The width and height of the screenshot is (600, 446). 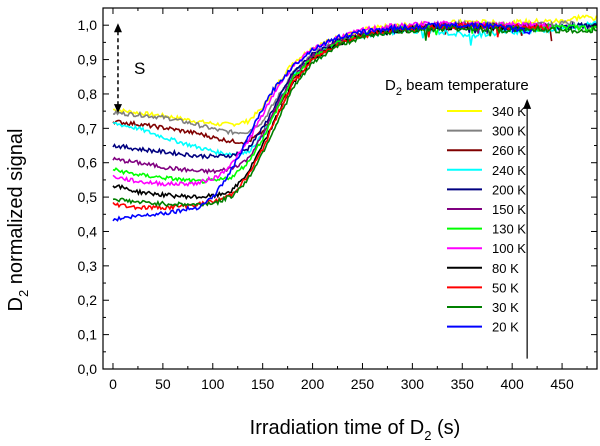 I want to click on x-tick-label: 300, so click(x=413, y=384).